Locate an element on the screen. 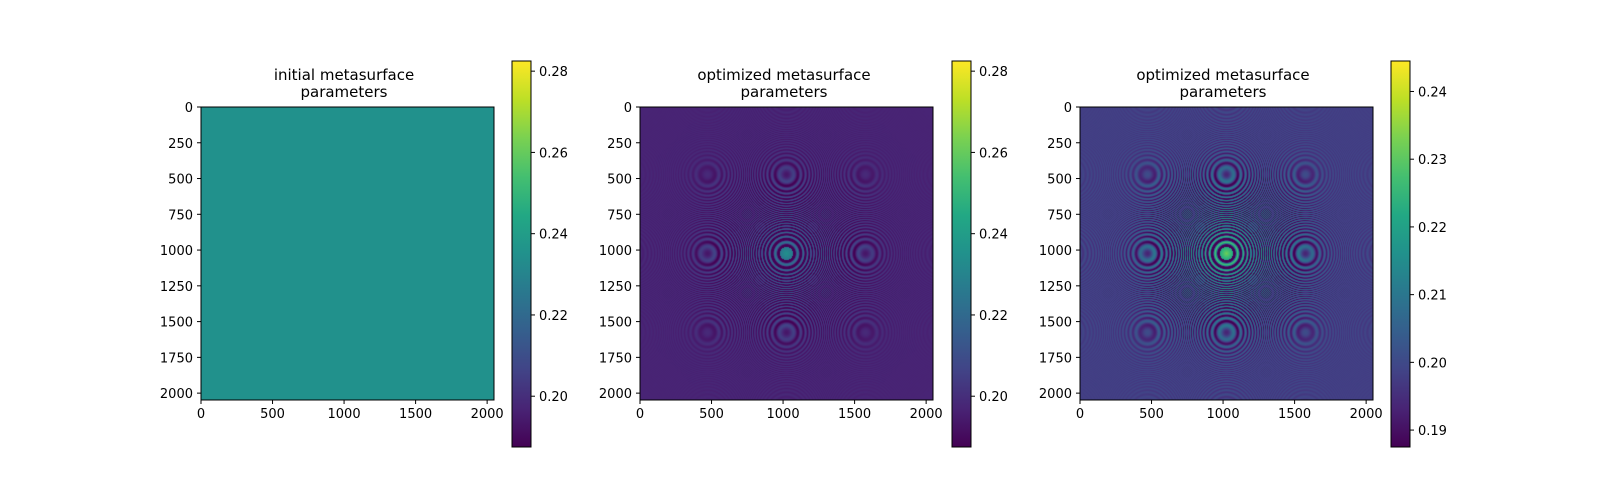 The height and width of the screenshot is (500, 1600). subplot-title: initial metasurface is located at coordinates (344, 75).